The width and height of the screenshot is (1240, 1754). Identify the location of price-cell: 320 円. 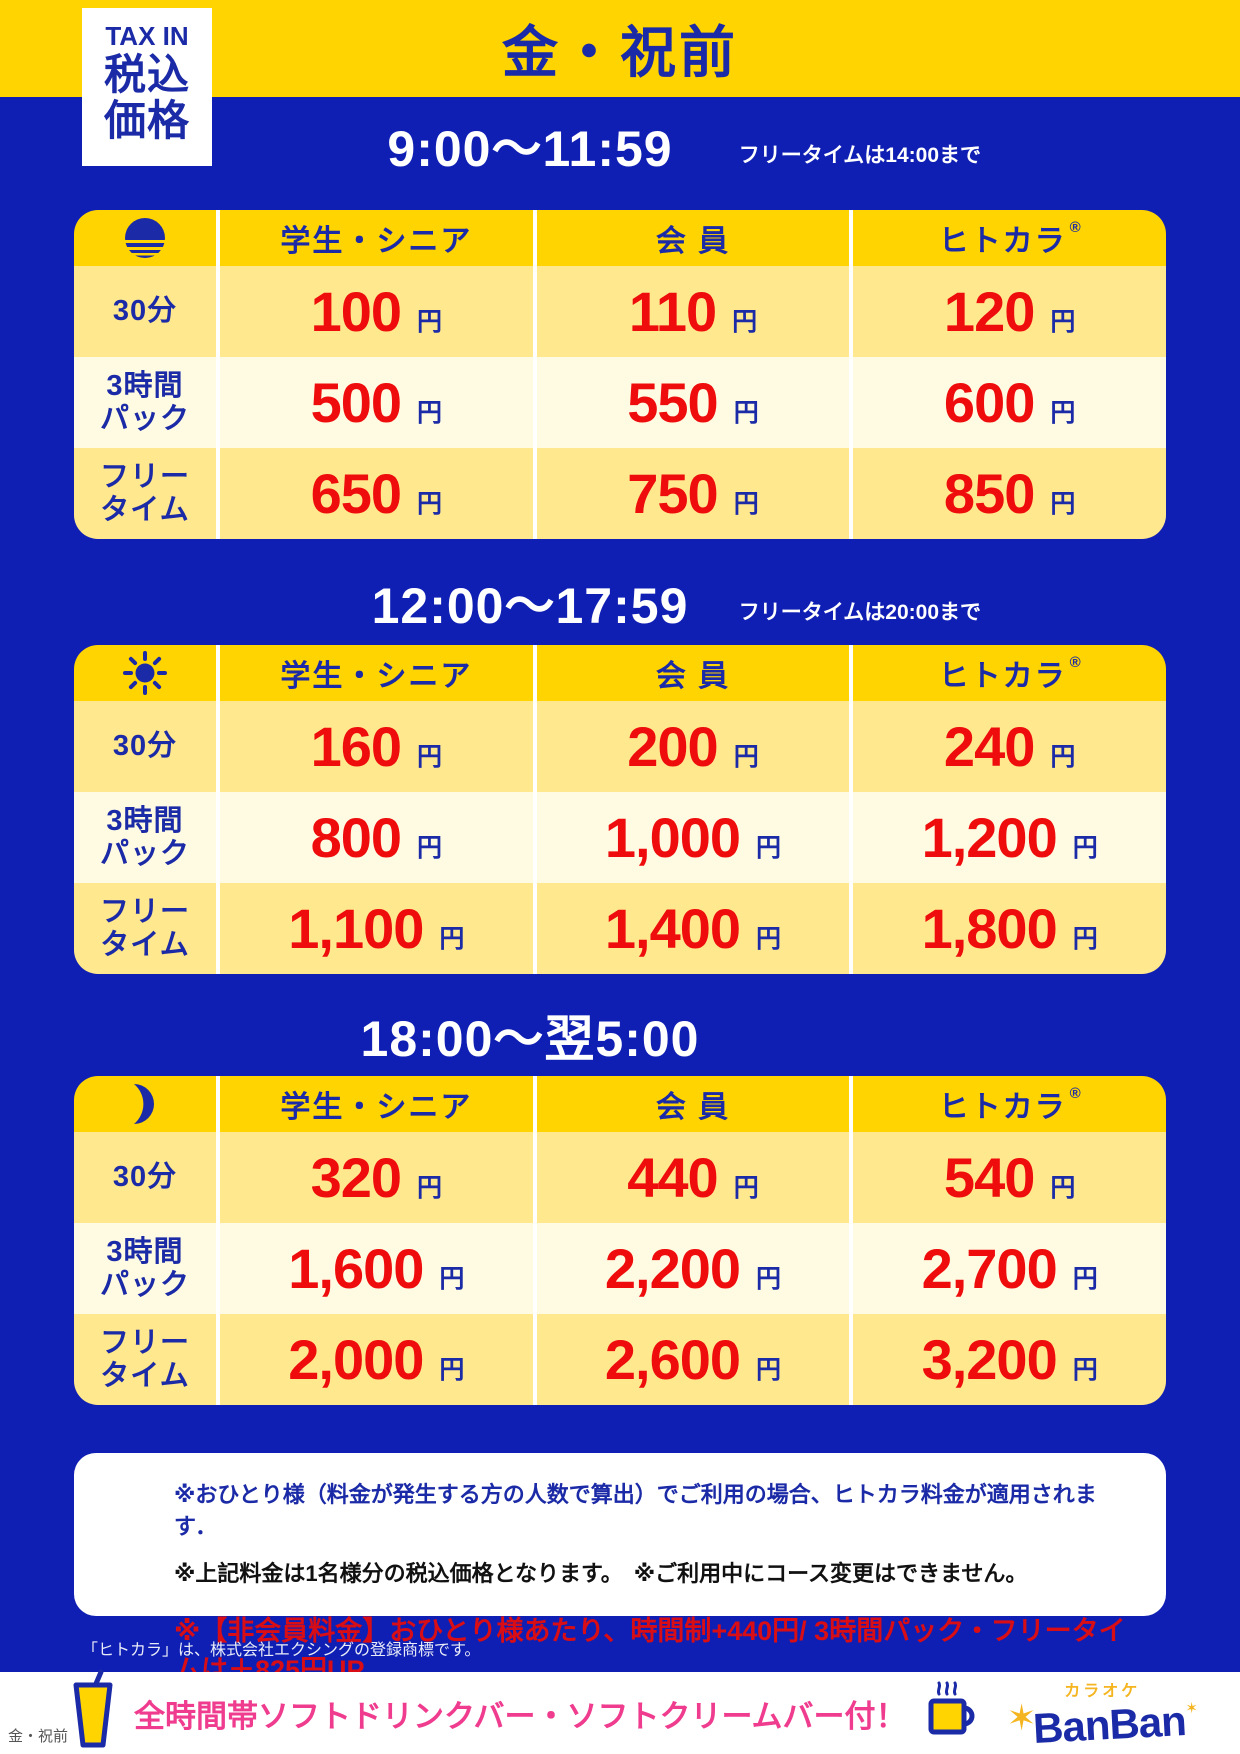
(374, 1177).